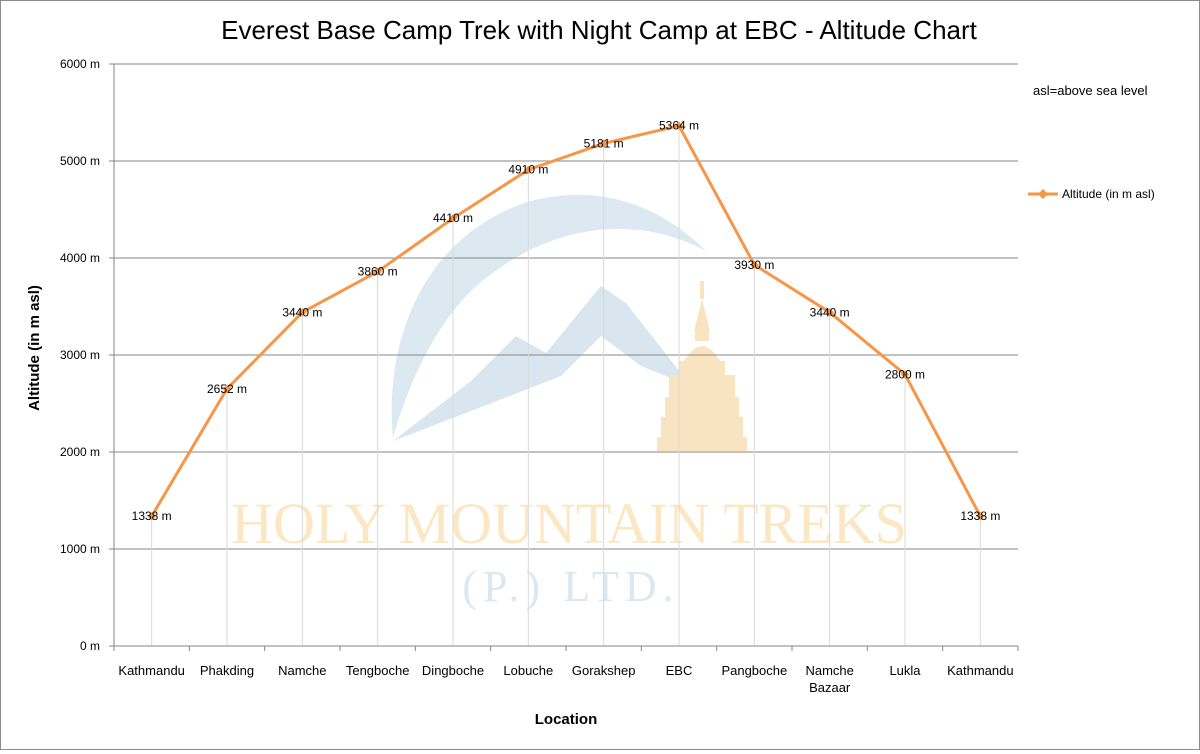 The image size is (1200, 754). I want to click on watermark-mountain, so click(542, 363).